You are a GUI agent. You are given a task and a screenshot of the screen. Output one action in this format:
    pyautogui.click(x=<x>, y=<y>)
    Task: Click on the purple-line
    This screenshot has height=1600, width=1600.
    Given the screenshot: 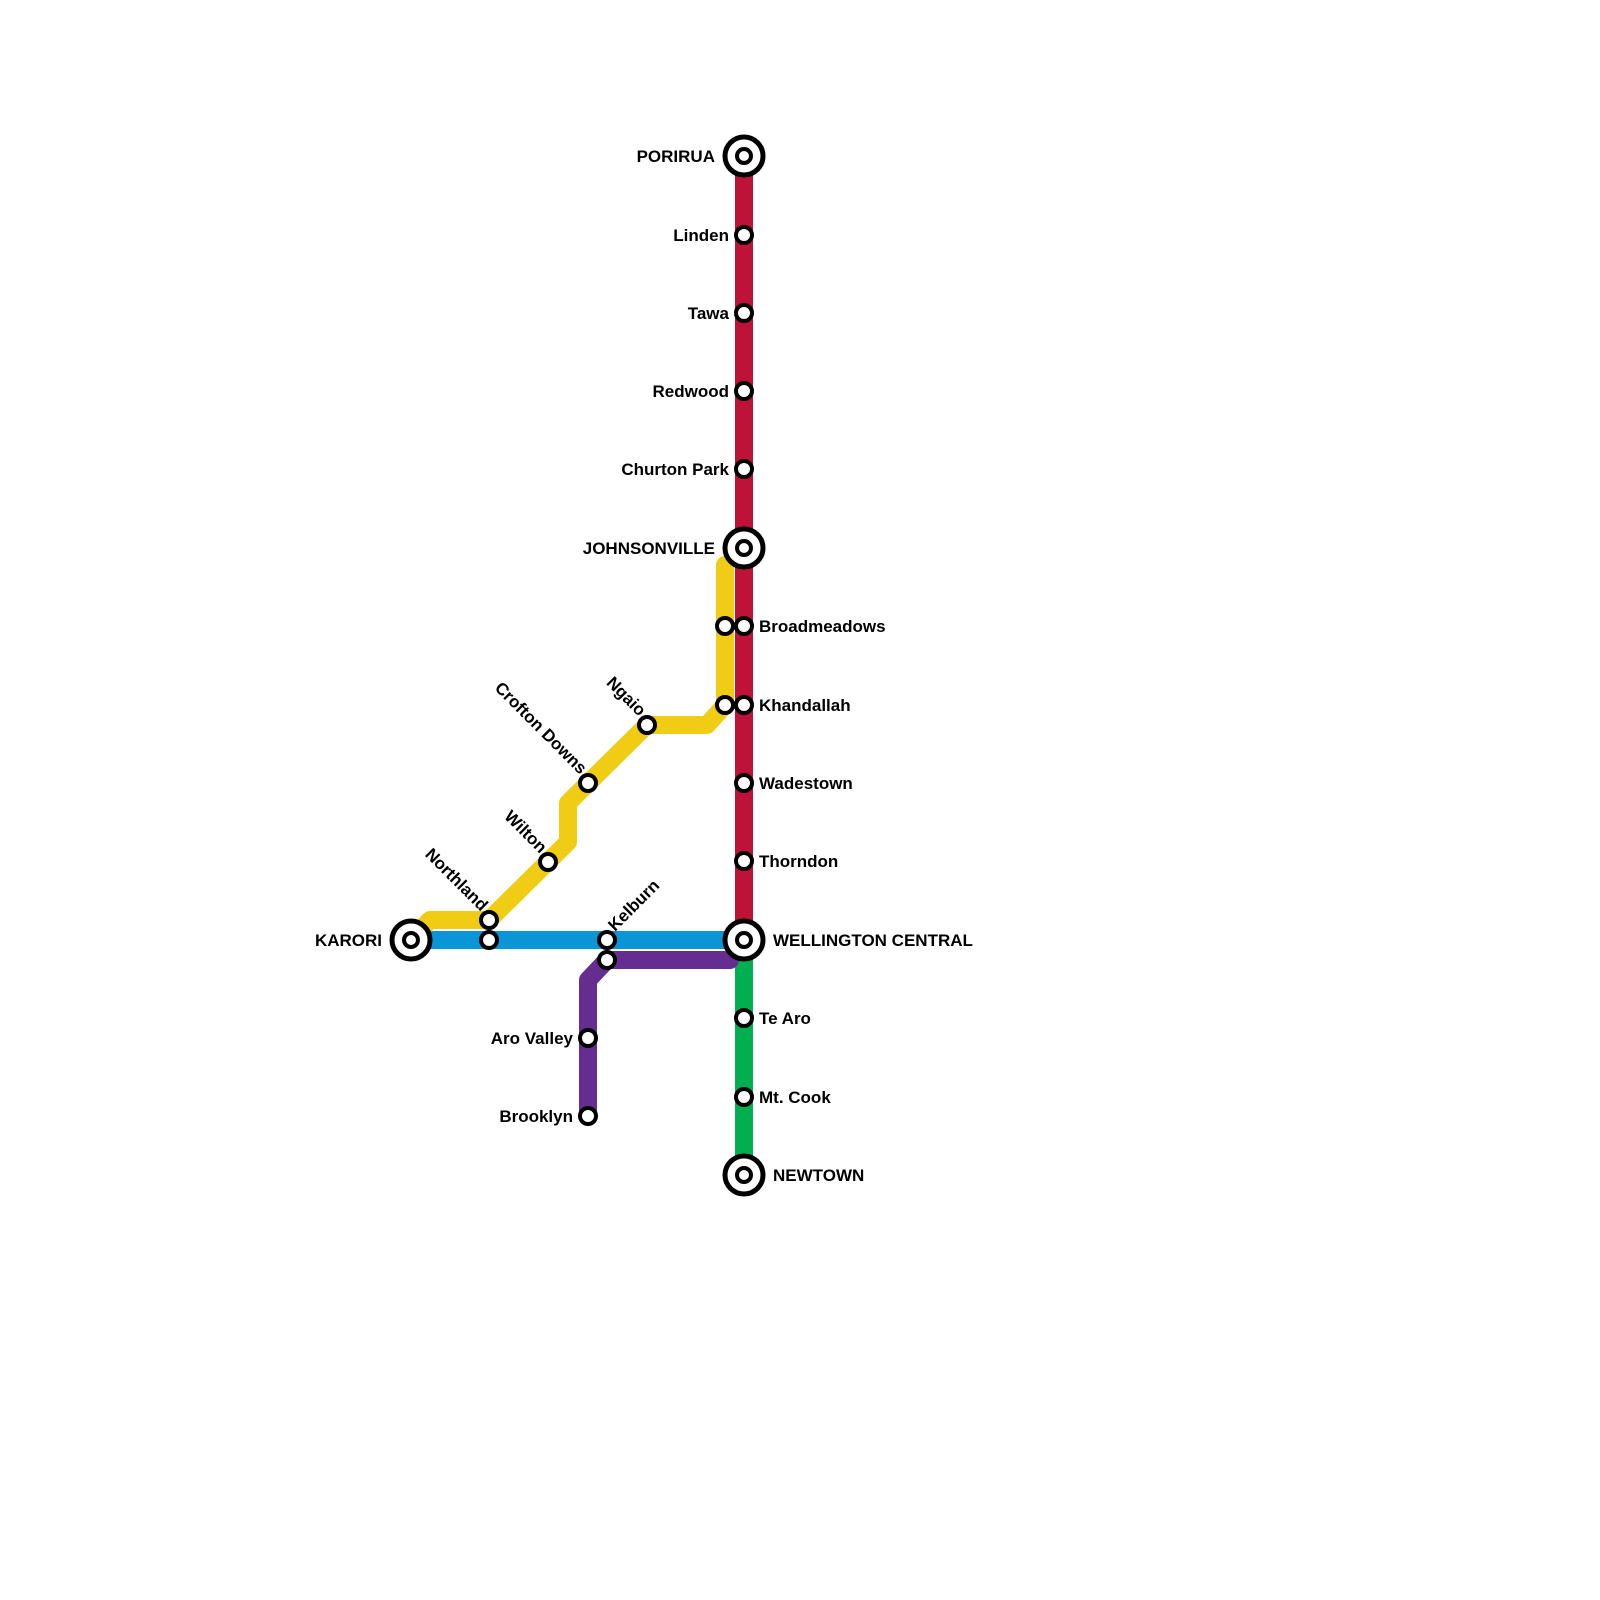 What is the action you would take?
    pyautogui.click(x=659, y=1038)
    